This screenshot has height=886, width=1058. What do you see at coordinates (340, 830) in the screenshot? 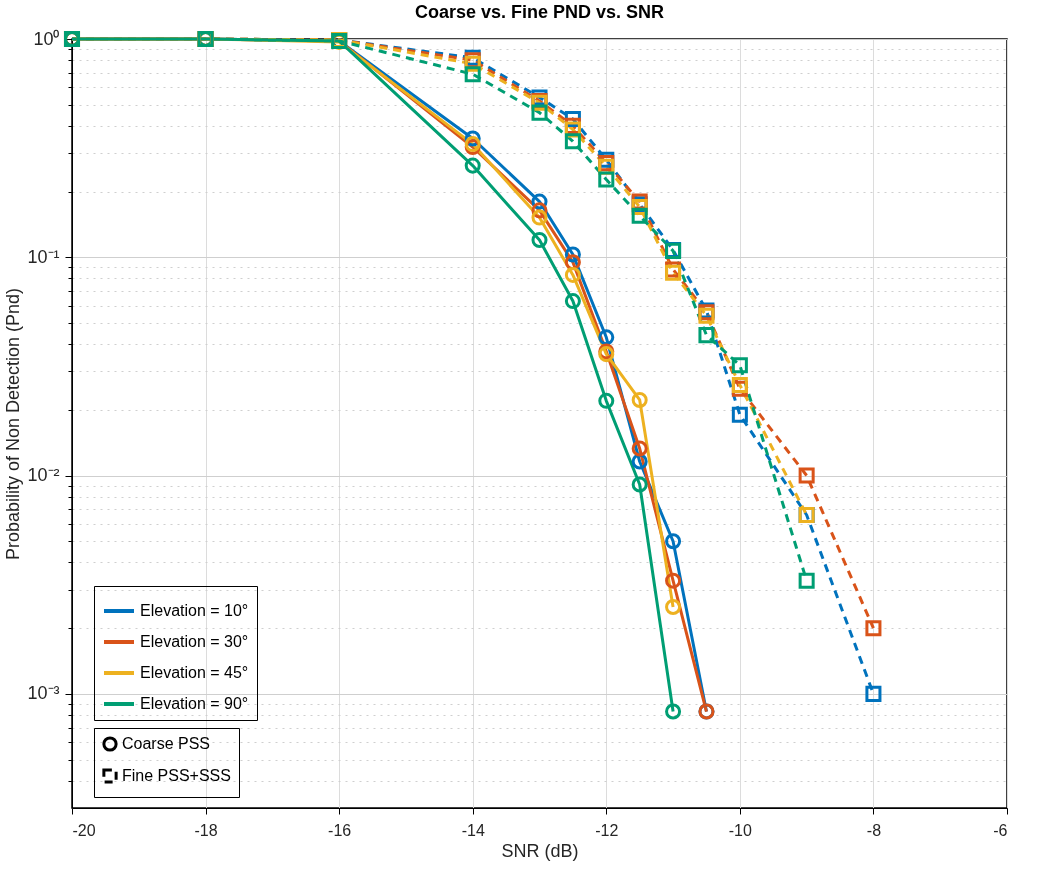
I see `x-tick-label: -16` at bounding box center [340, 830].